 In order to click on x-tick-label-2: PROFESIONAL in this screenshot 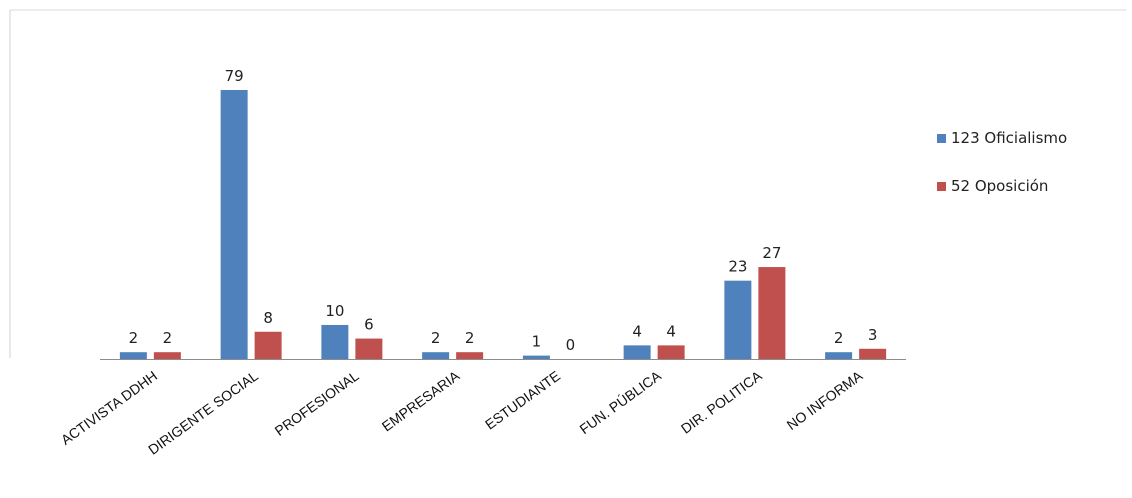, I will do `click(317, 403)`.